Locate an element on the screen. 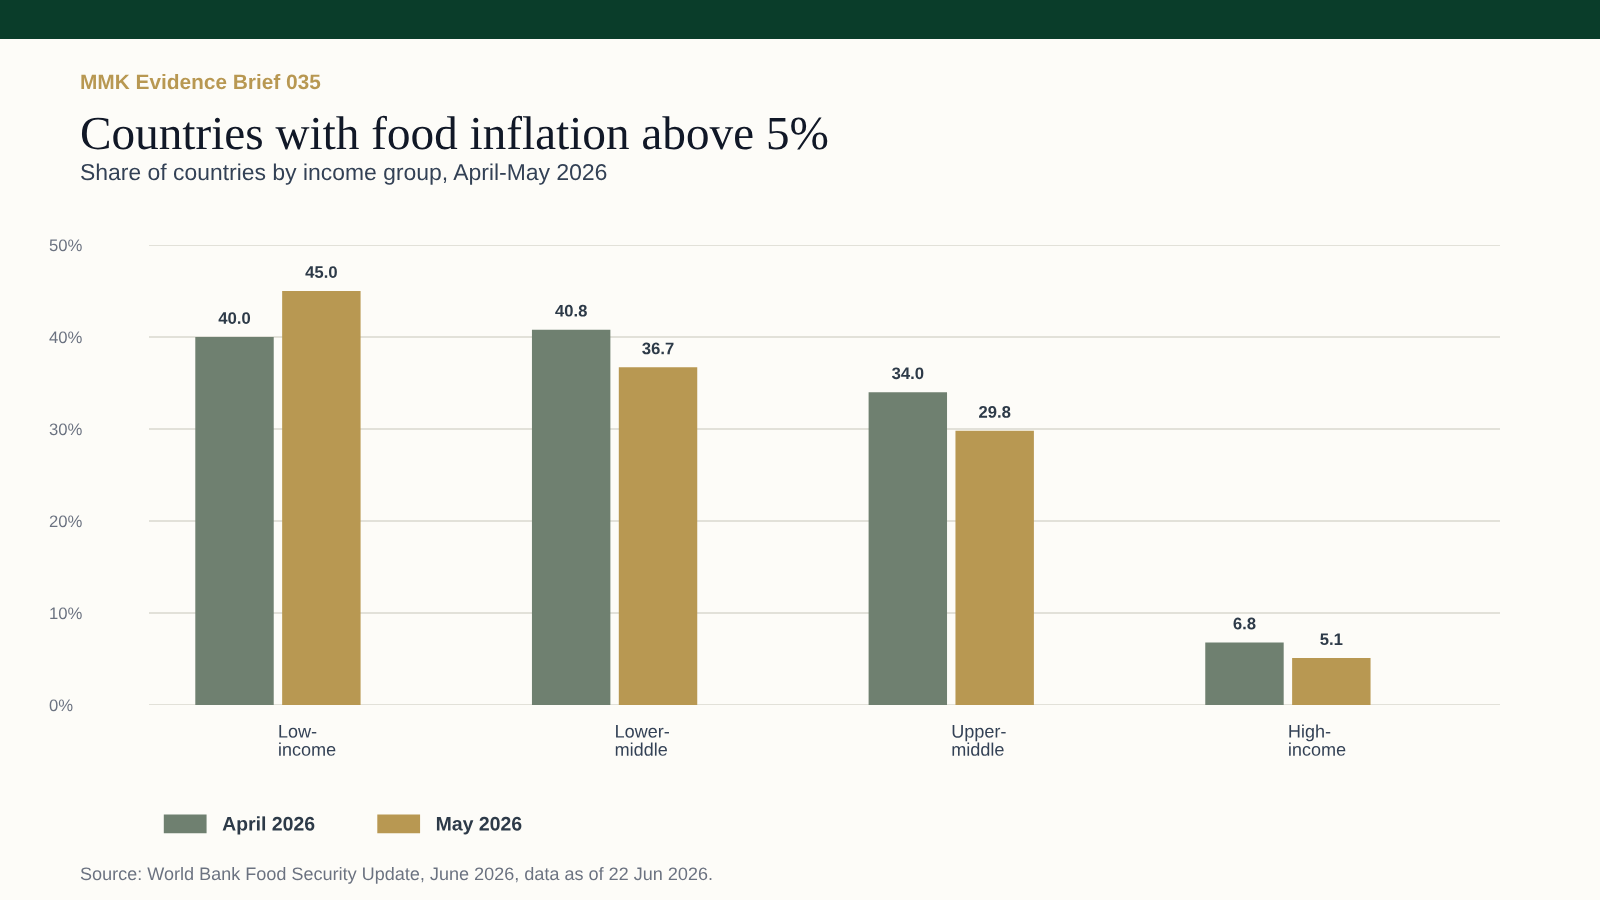 The image size is (1600, 900). chart-title: Countries with food inflation above 5% is located at coordinates (454, 132).